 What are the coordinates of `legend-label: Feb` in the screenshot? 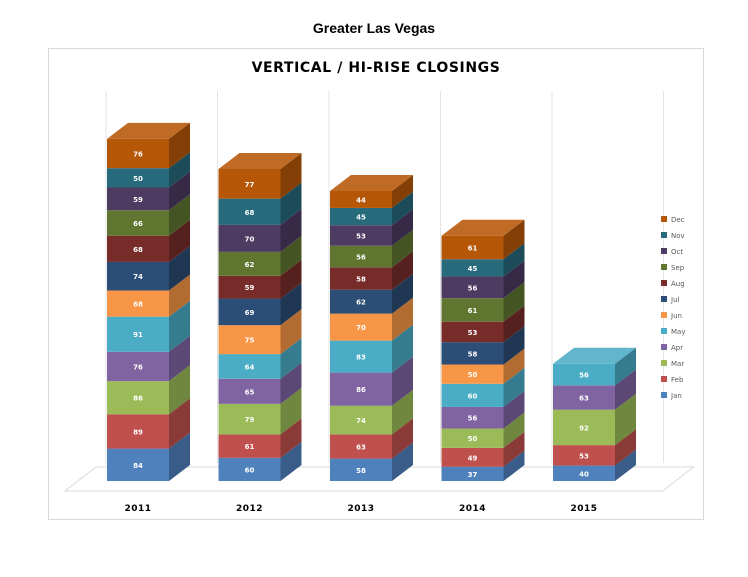 It's located at (677, 380).